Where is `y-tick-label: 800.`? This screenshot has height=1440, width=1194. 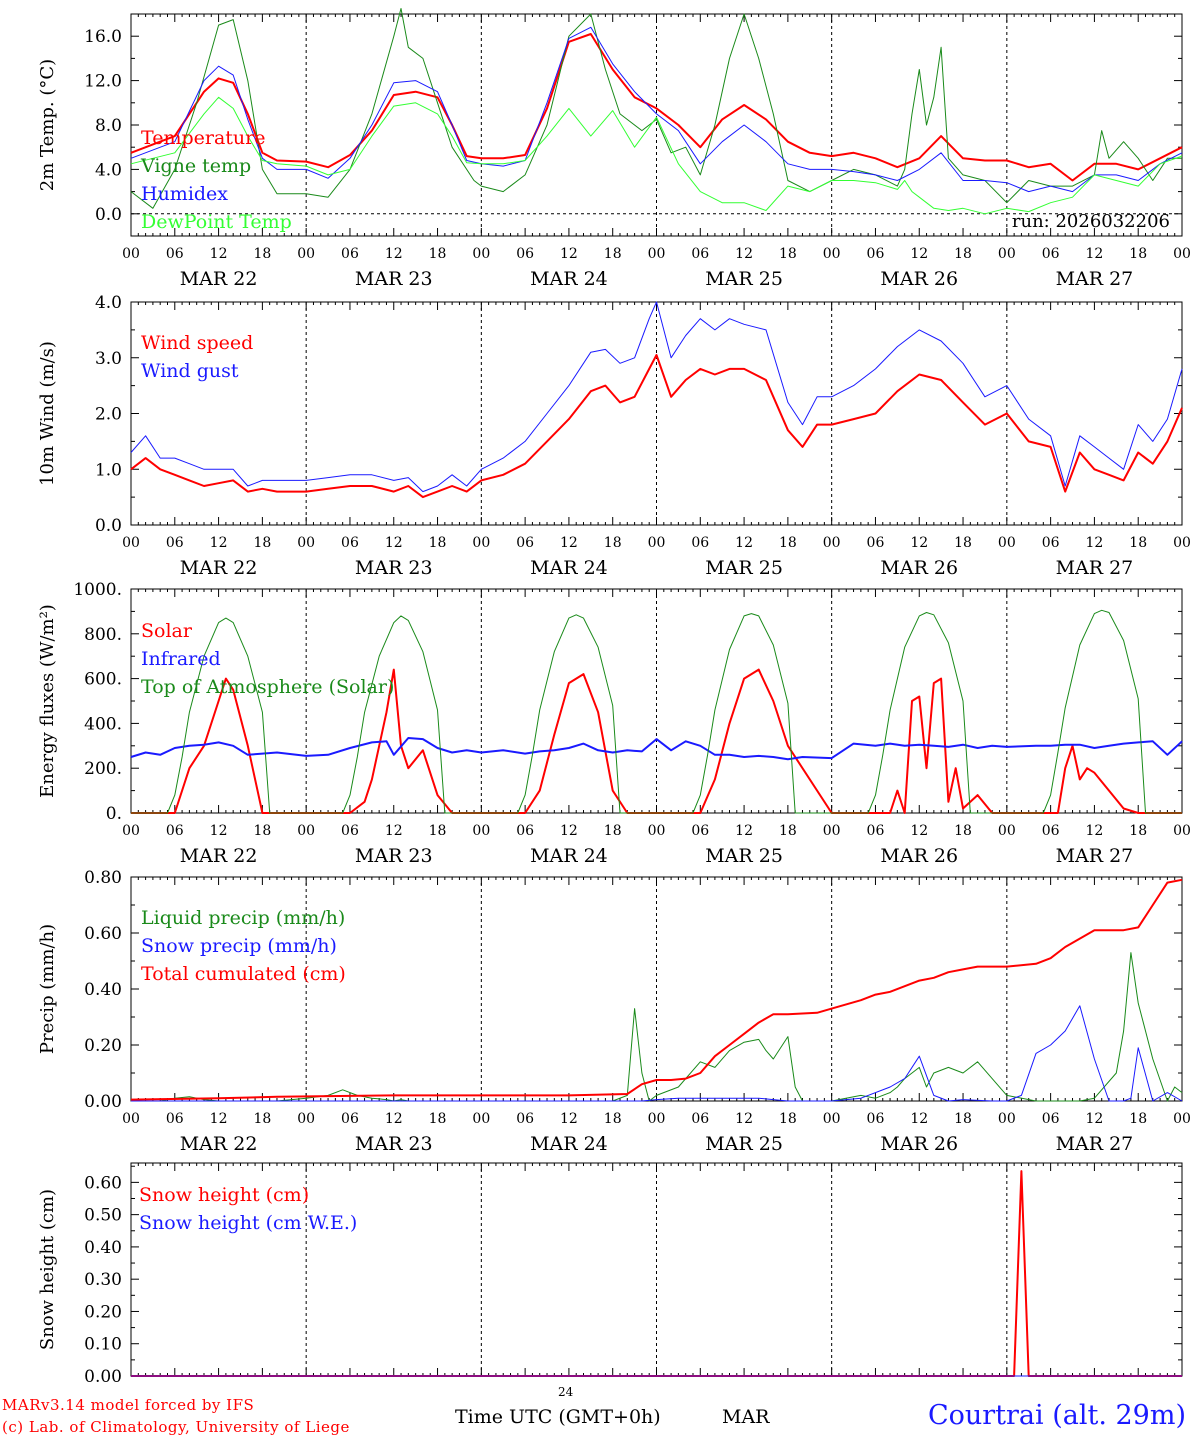 y-tick-label: 800. is located at coordinates (103, 635).